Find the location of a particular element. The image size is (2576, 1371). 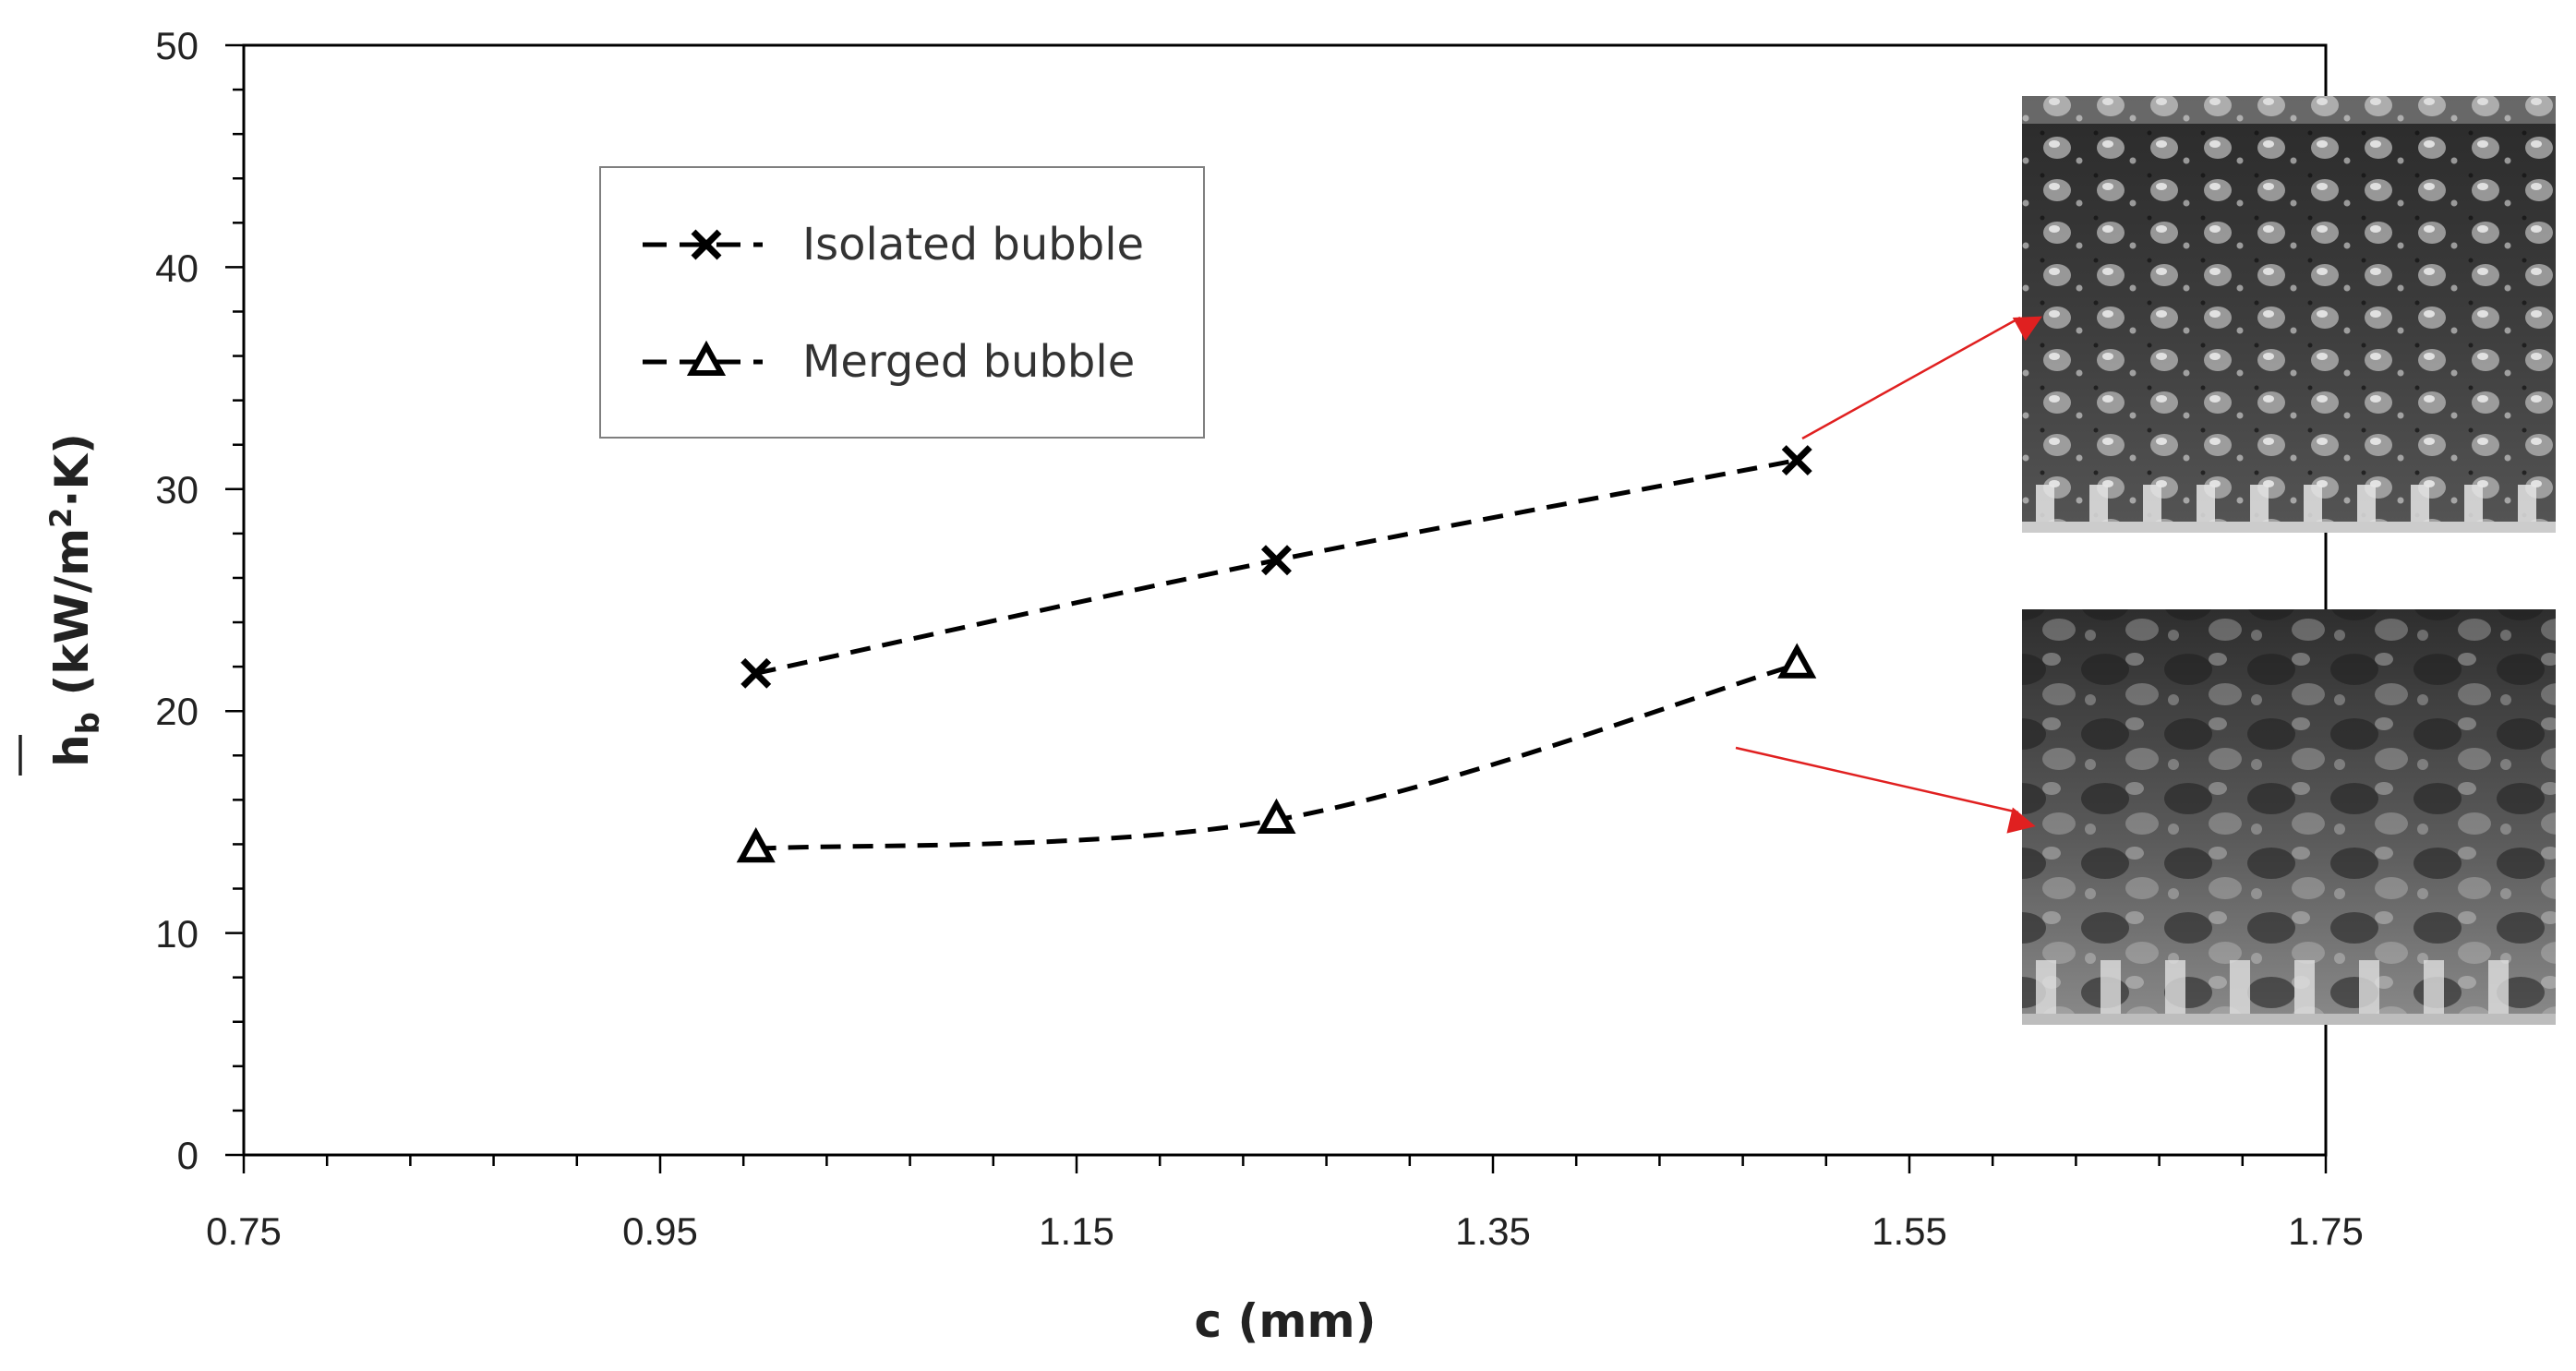

series-isolated-bubble is located at coordinates (1276, 567).